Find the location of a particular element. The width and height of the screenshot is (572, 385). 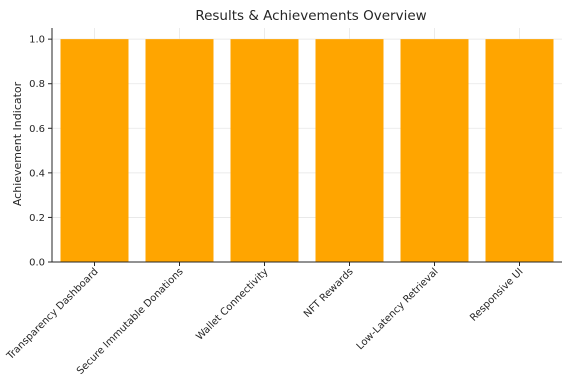

y-tick-label: 0.2 is located at coordinates (37, 218).